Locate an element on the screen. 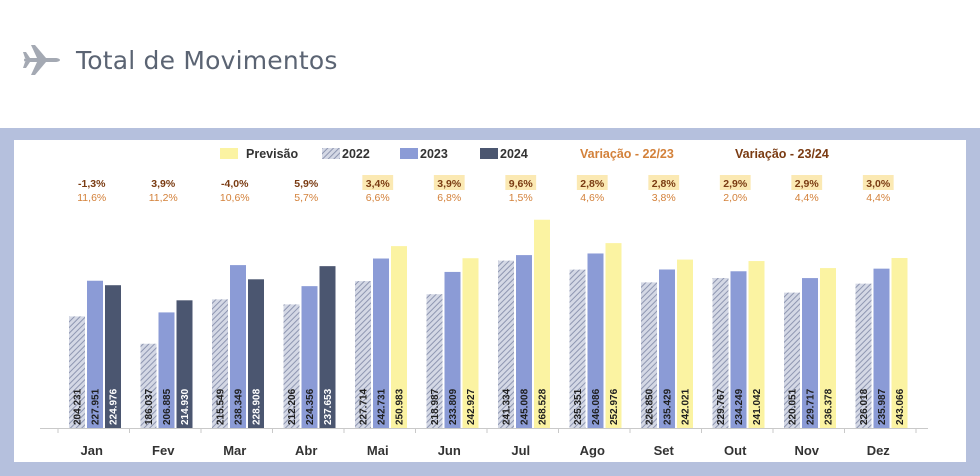 This screenshot has height=476, width=980. bar-value-label: 212.206 is located at coordinates (292, 406).